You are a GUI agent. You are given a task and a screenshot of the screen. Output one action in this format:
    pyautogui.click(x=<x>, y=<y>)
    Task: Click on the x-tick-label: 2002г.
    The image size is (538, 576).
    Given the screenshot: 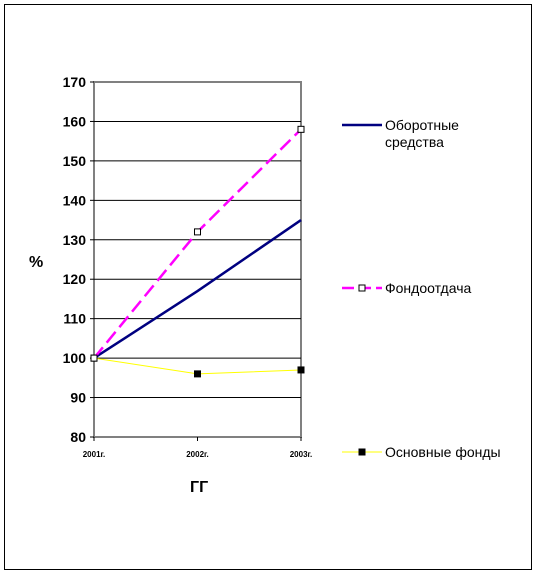 What is the action you would take?
    pyautogui.click(x=197, y=454)
    